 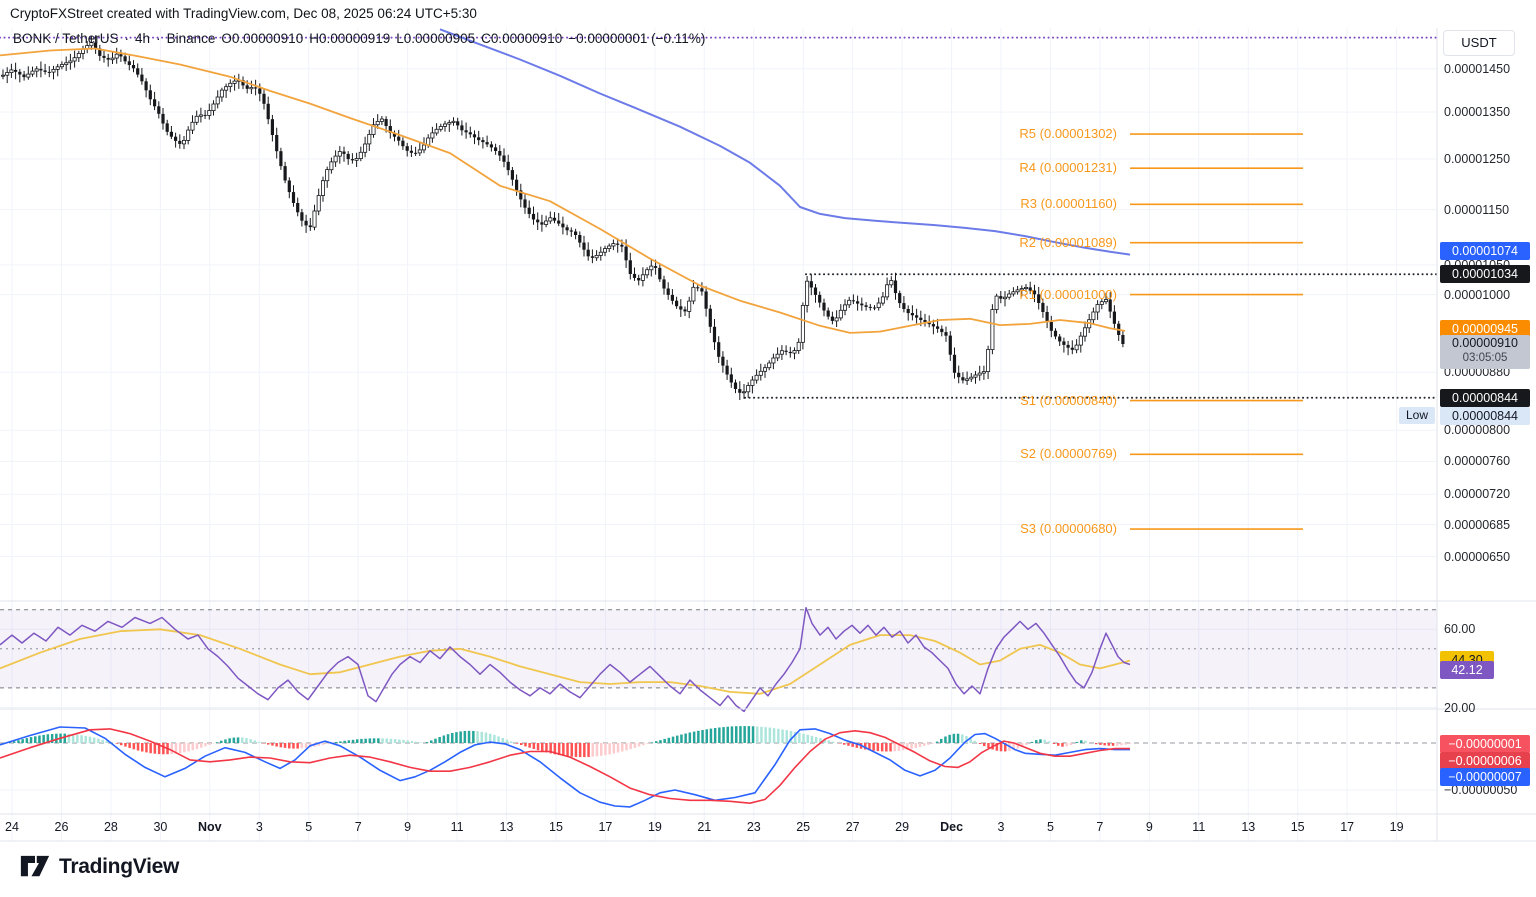 What do you see at coordinates (1477, 68) in the screenshot?
I see `price-tick-label: 0.00001450` at bounding box center [1477, 68].